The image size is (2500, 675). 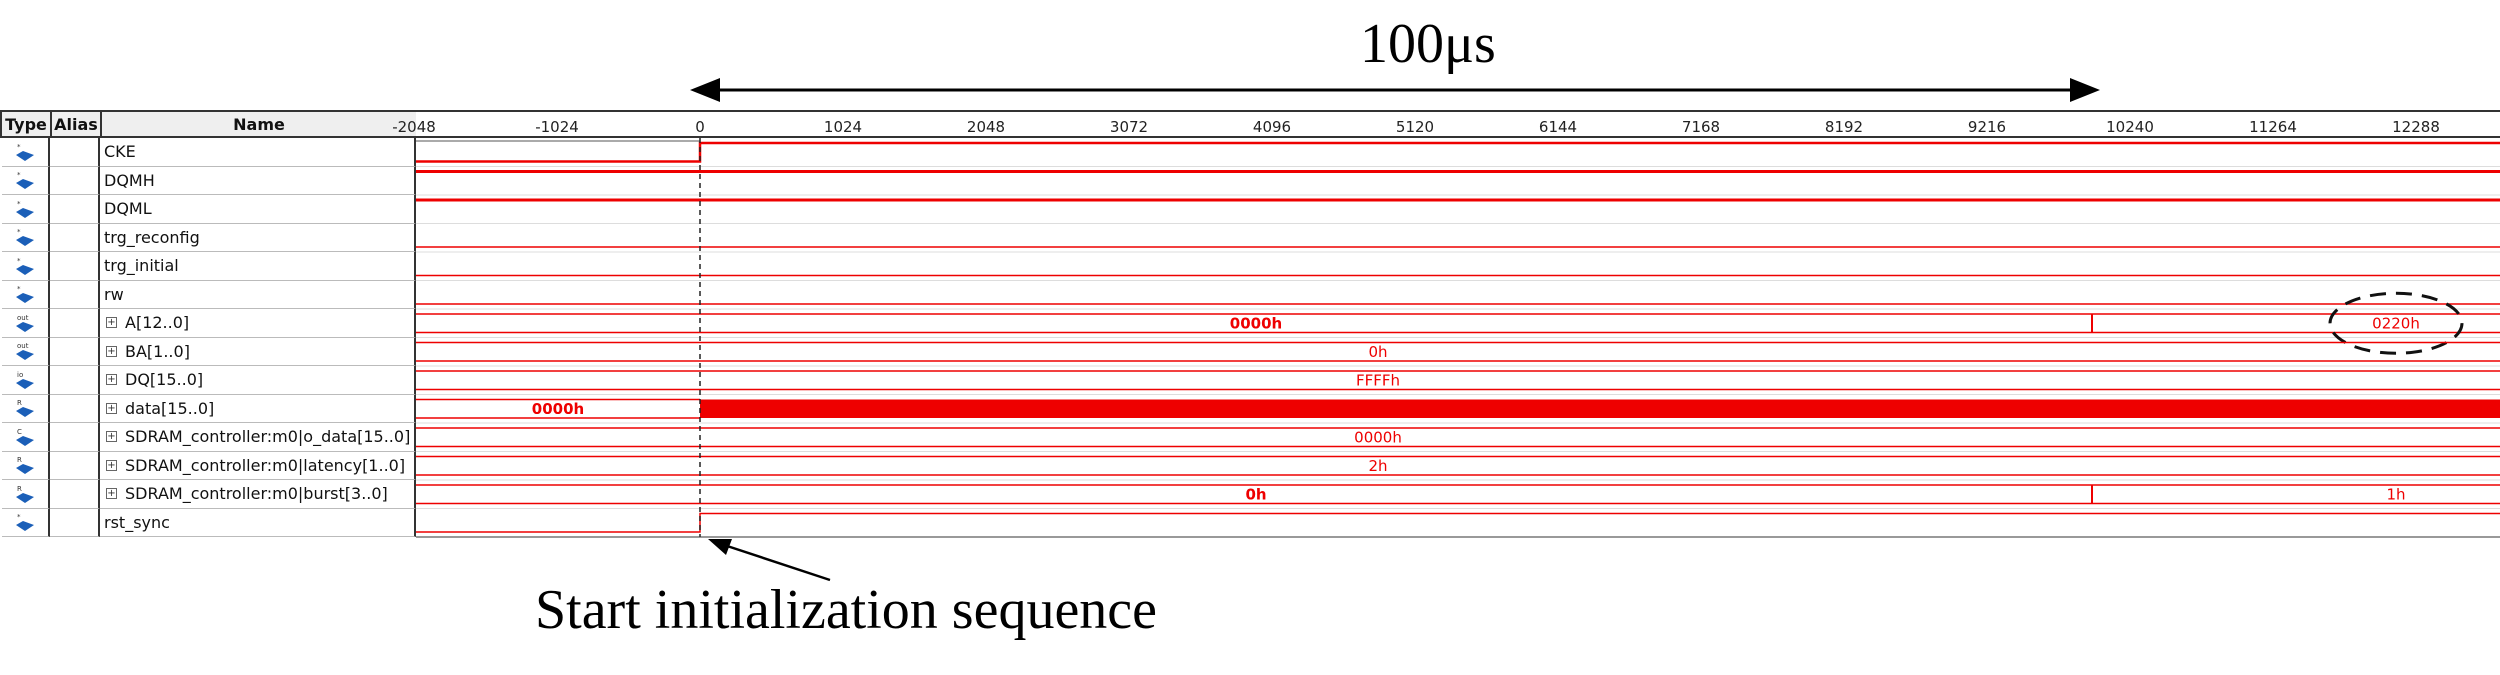 What do you see at coordinates (2395, 494) in the screenshot?
I see `bus-value: 1h` at bounding box center [2395, 494].